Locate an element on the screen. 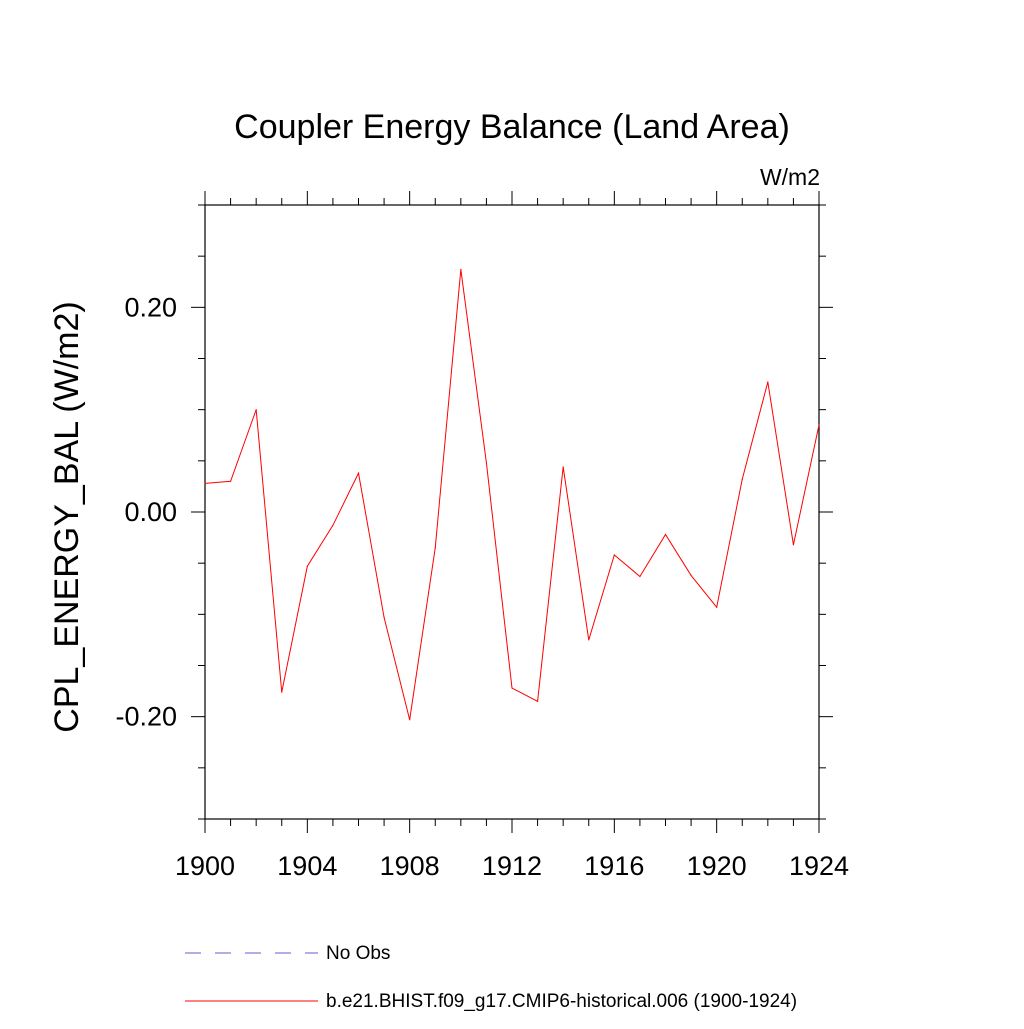  x-tick-label: 1920 is located at coordinates (717, 866).